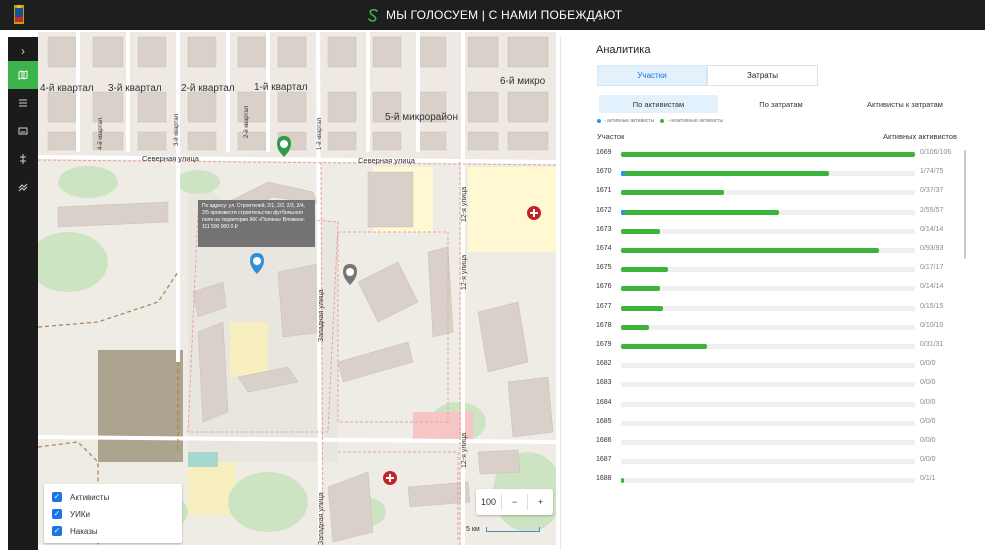  I want to click on table-row: 1677 0/15/15, so click(771, 307).